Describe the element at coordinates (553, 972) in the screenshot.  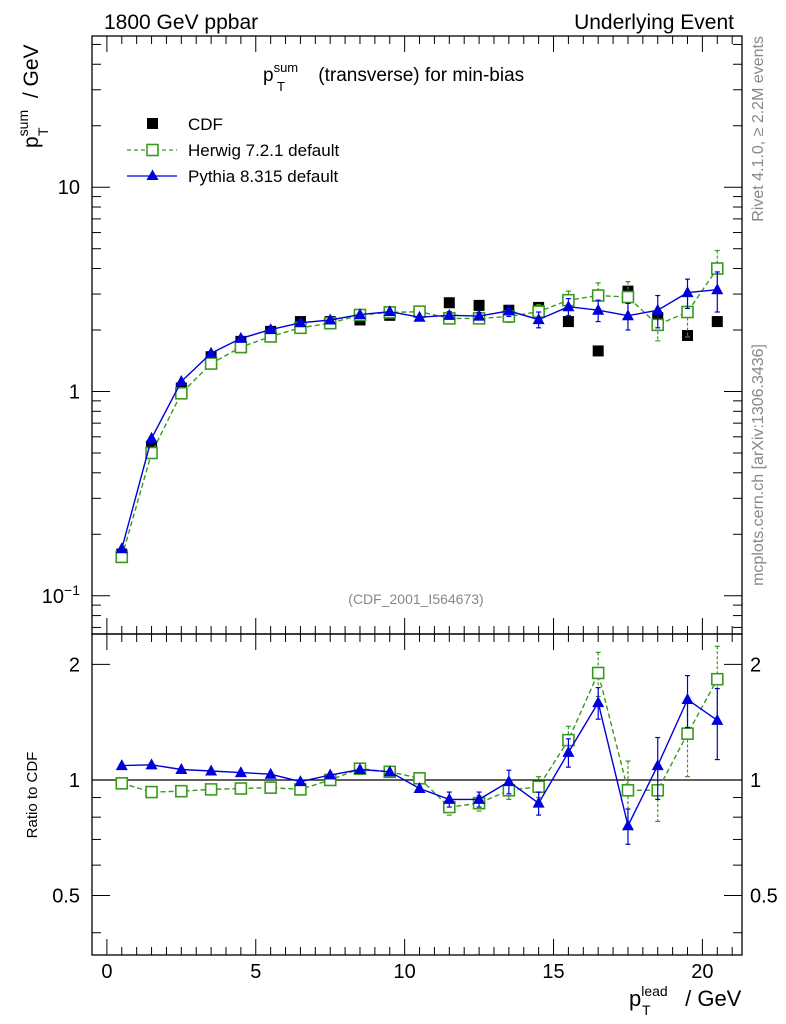
I see `x-tick-label: 15` at that location.